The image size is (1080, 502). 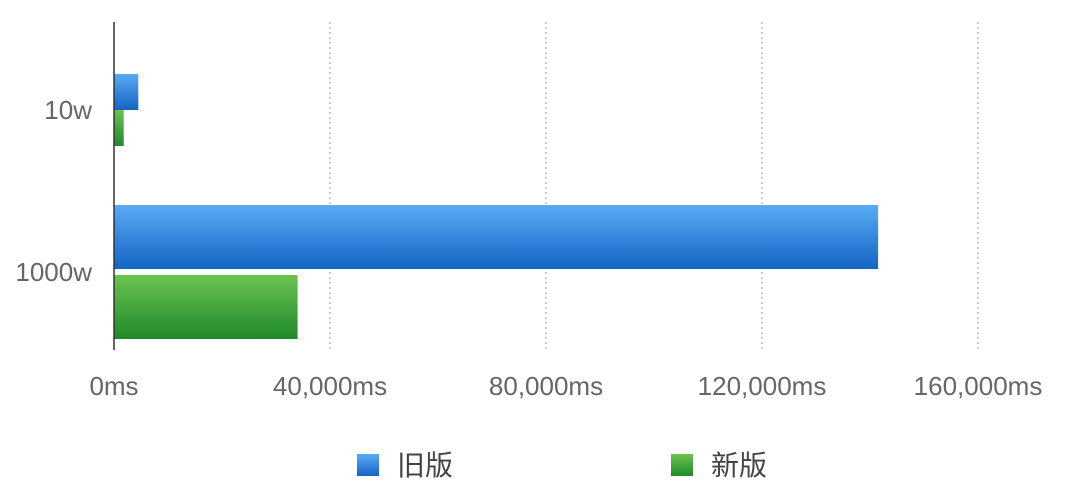 What do you see at coordinates (739, 465) in the screenshot?
I see `legend-label-1: 新版` at bounding box center [739, 465].